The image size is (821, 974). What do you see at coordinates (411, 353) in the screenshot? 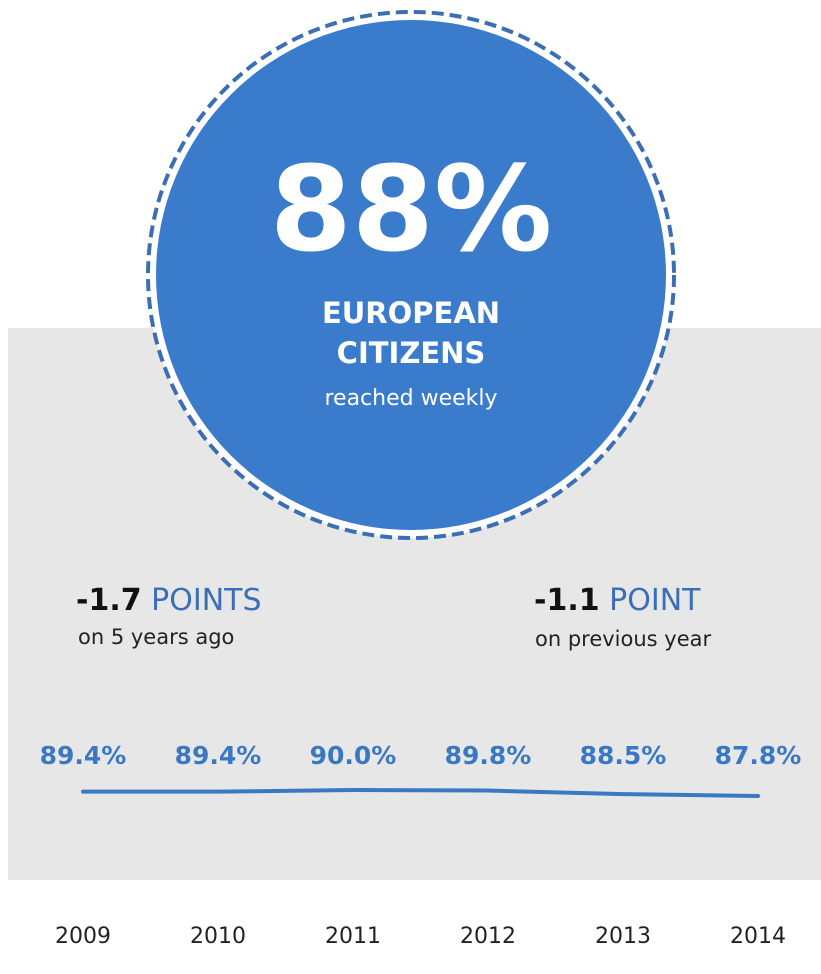
I see `hero-line: CITIZENS` at bounding box center [411, 353].